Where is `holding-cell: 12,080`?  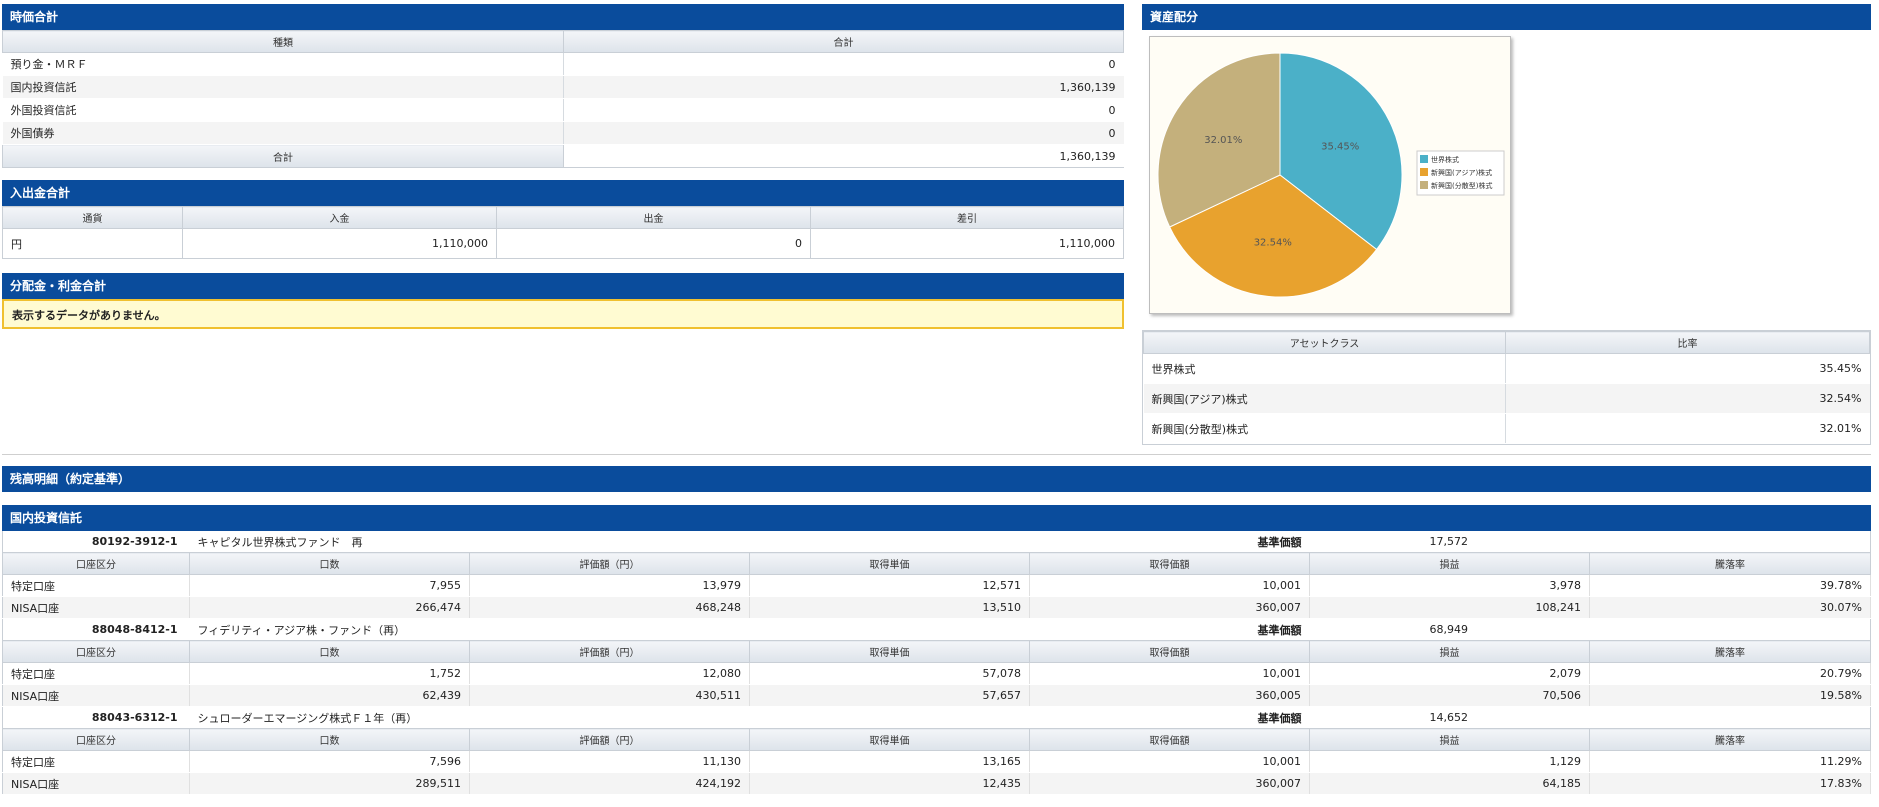 holding-cell: 12,080 is located at coordinates (609, 673).